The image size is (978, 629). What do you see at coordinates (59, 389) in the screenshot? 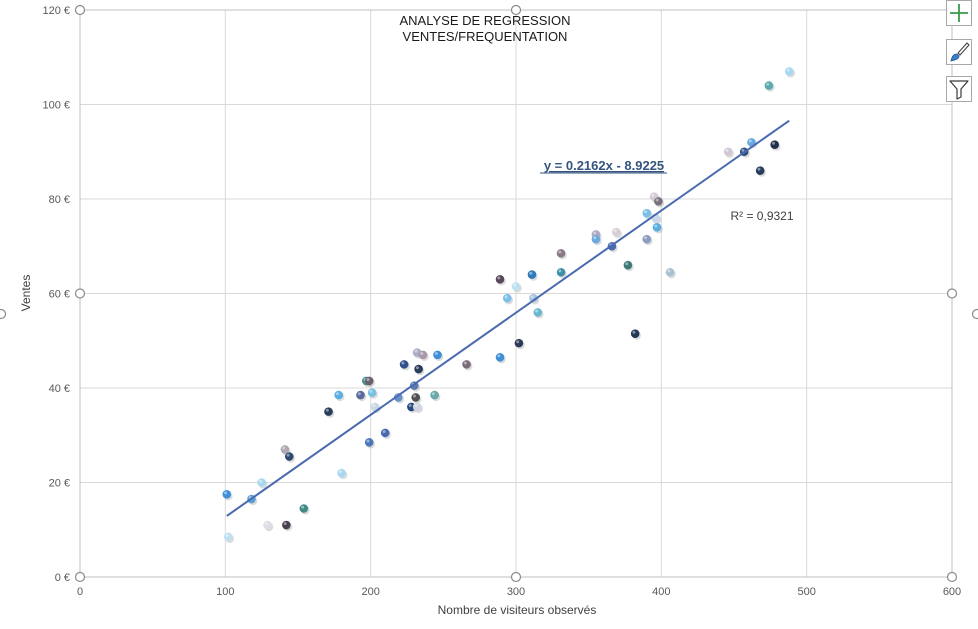
I see `y-tick-label: 40 €` at bounding box center [59, 389].